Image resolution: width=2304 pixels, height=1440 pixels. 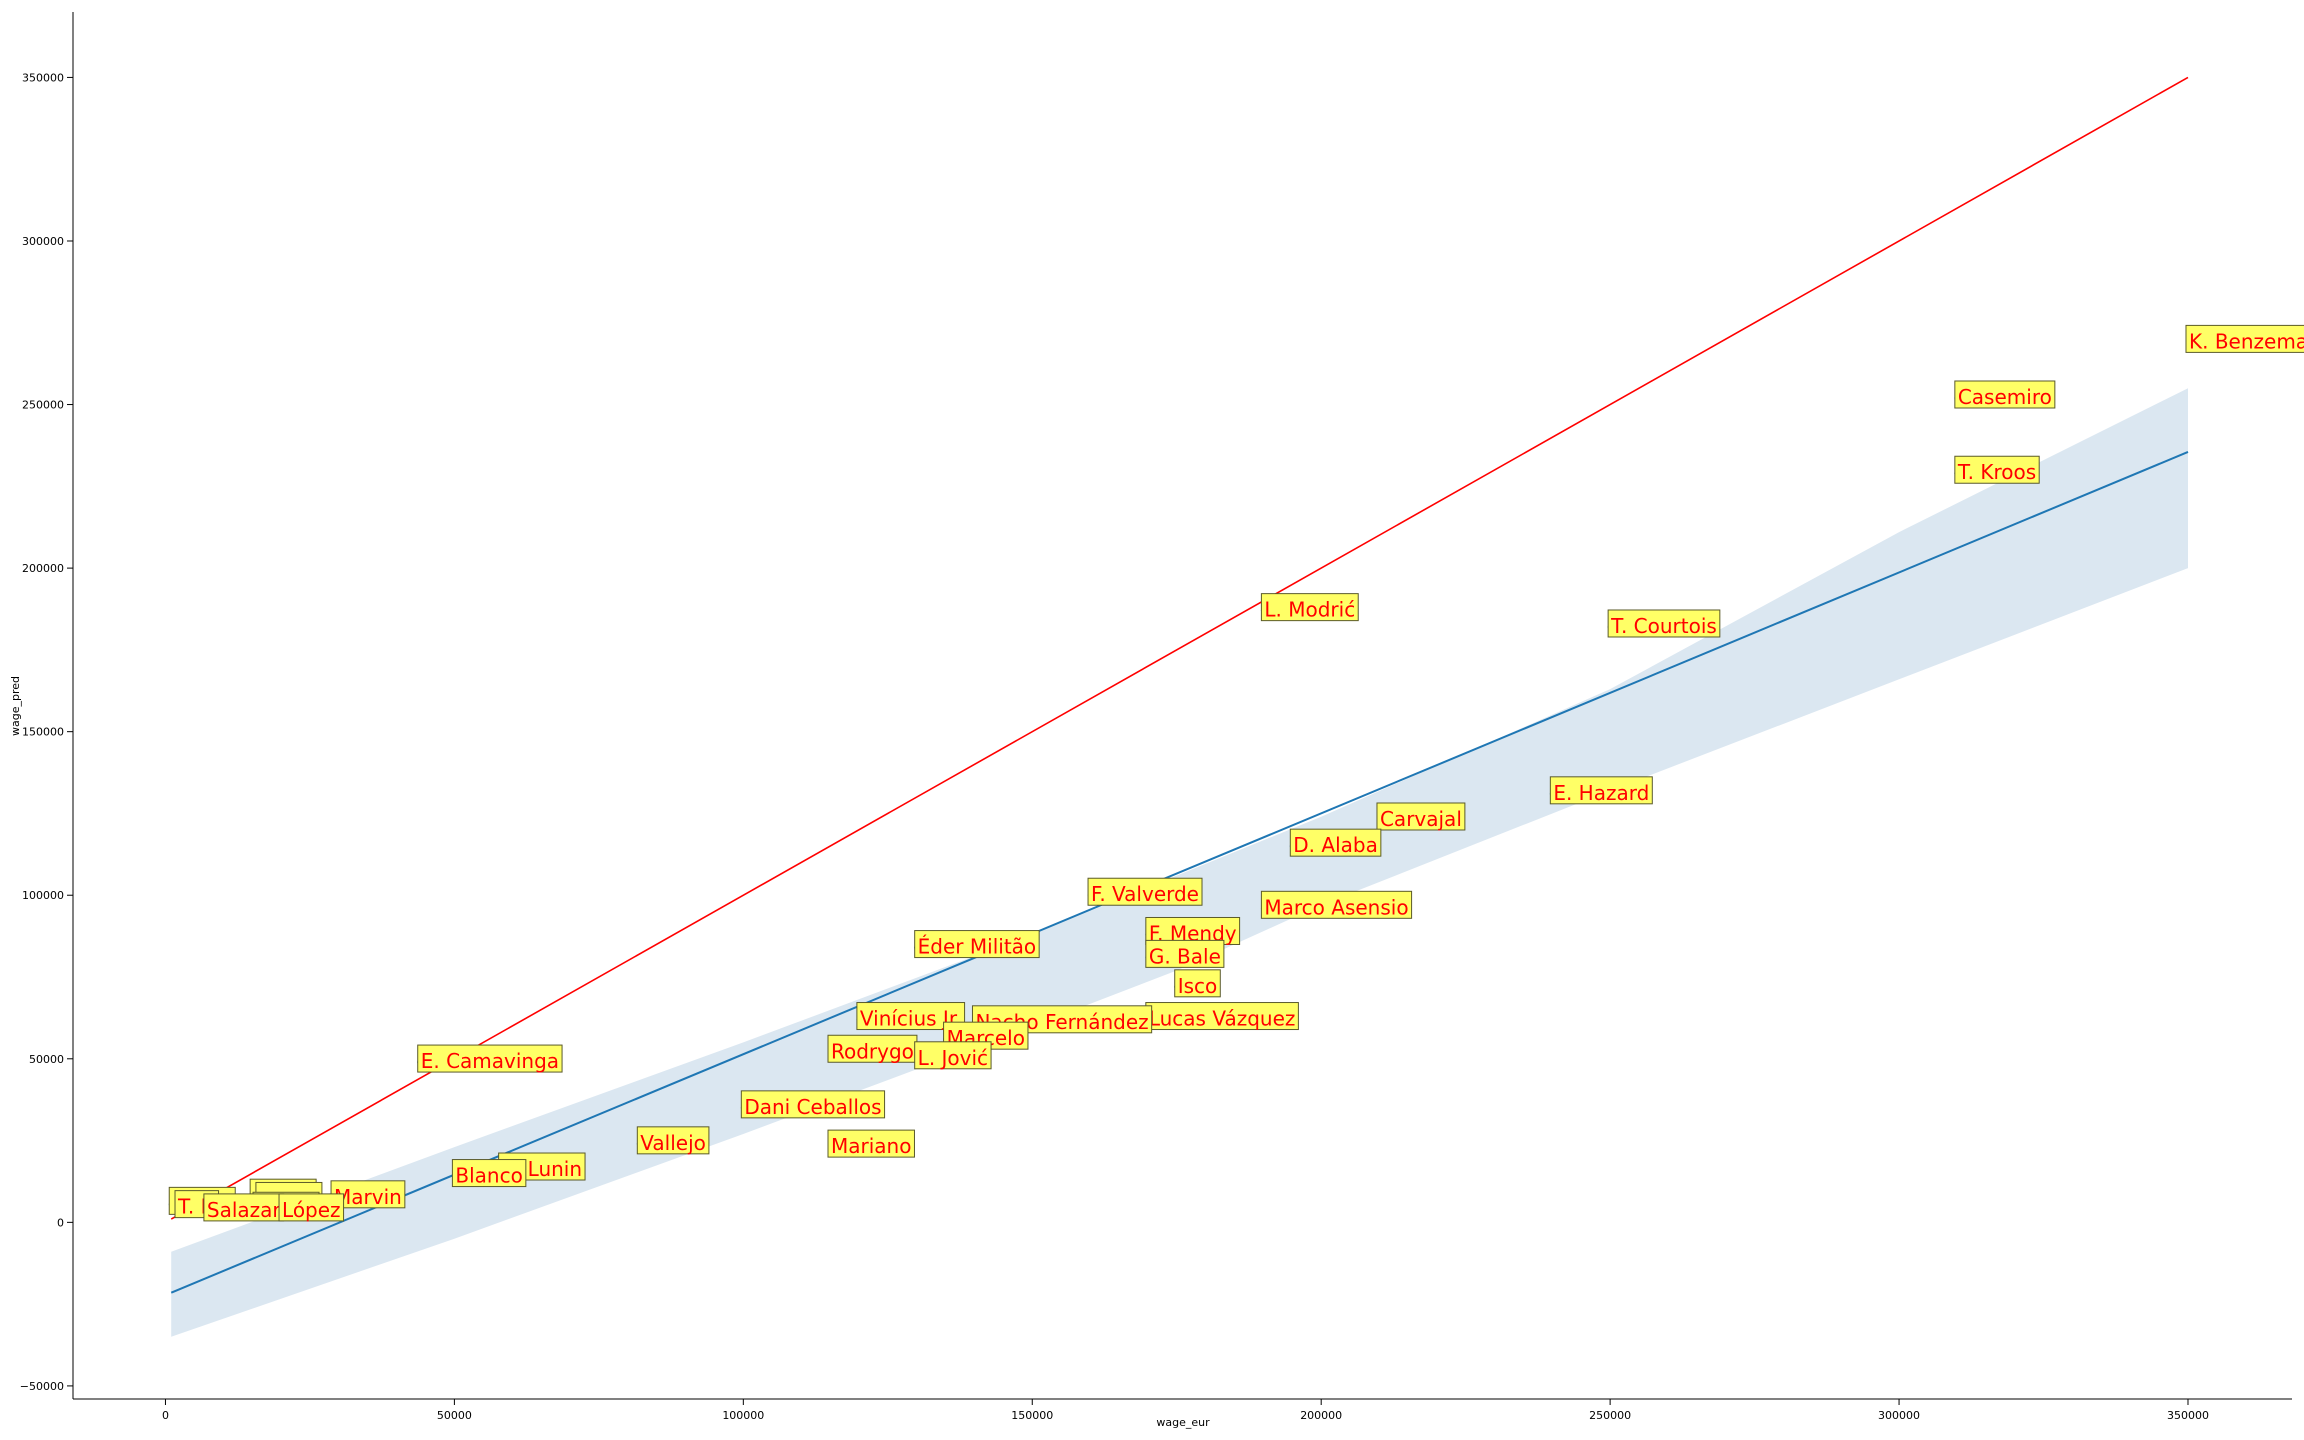 I want to click on point-annotation: Dani Ceballos, so click(x=813, y=1104).